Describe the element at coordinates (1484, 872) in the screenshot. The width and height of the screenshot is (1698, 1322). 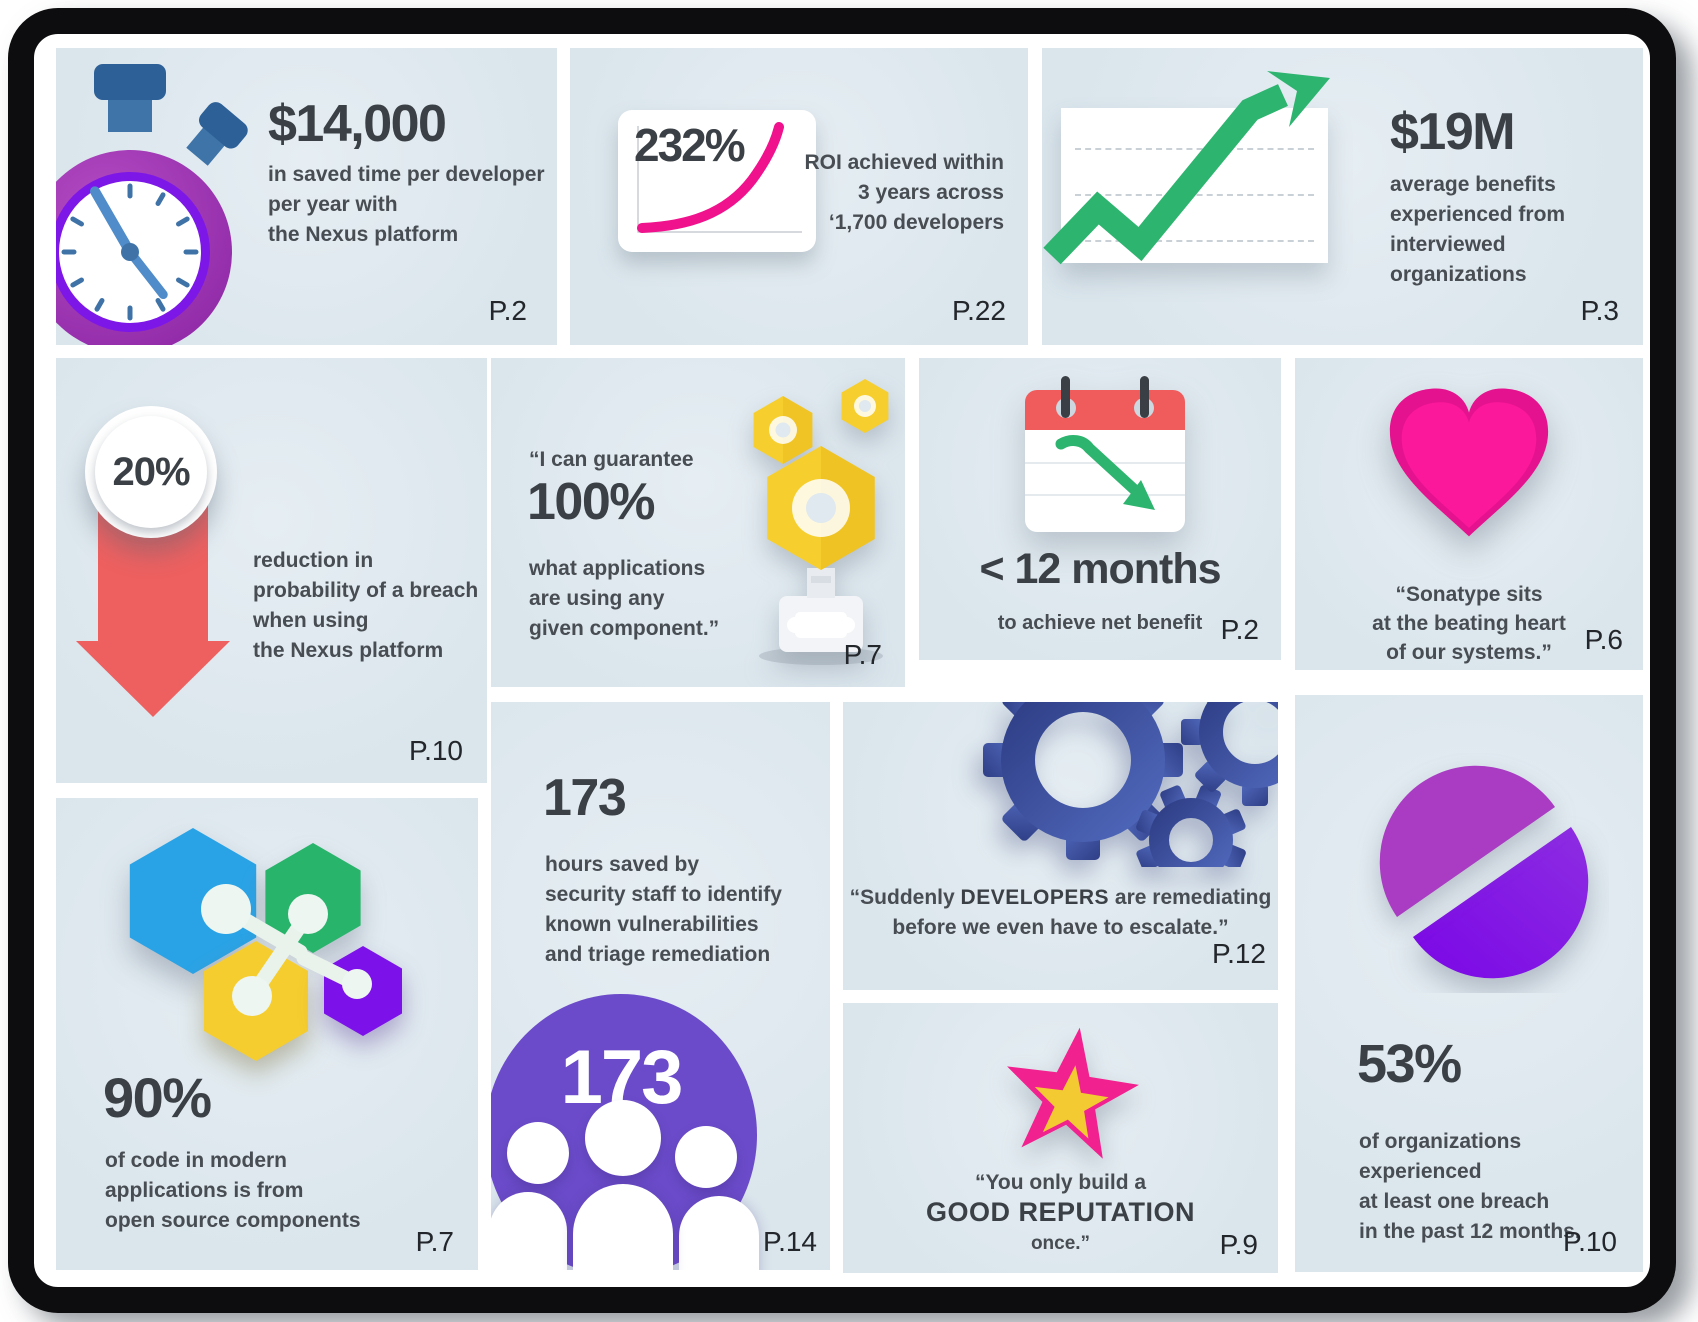
I see `pie-chart-icon` at that location.